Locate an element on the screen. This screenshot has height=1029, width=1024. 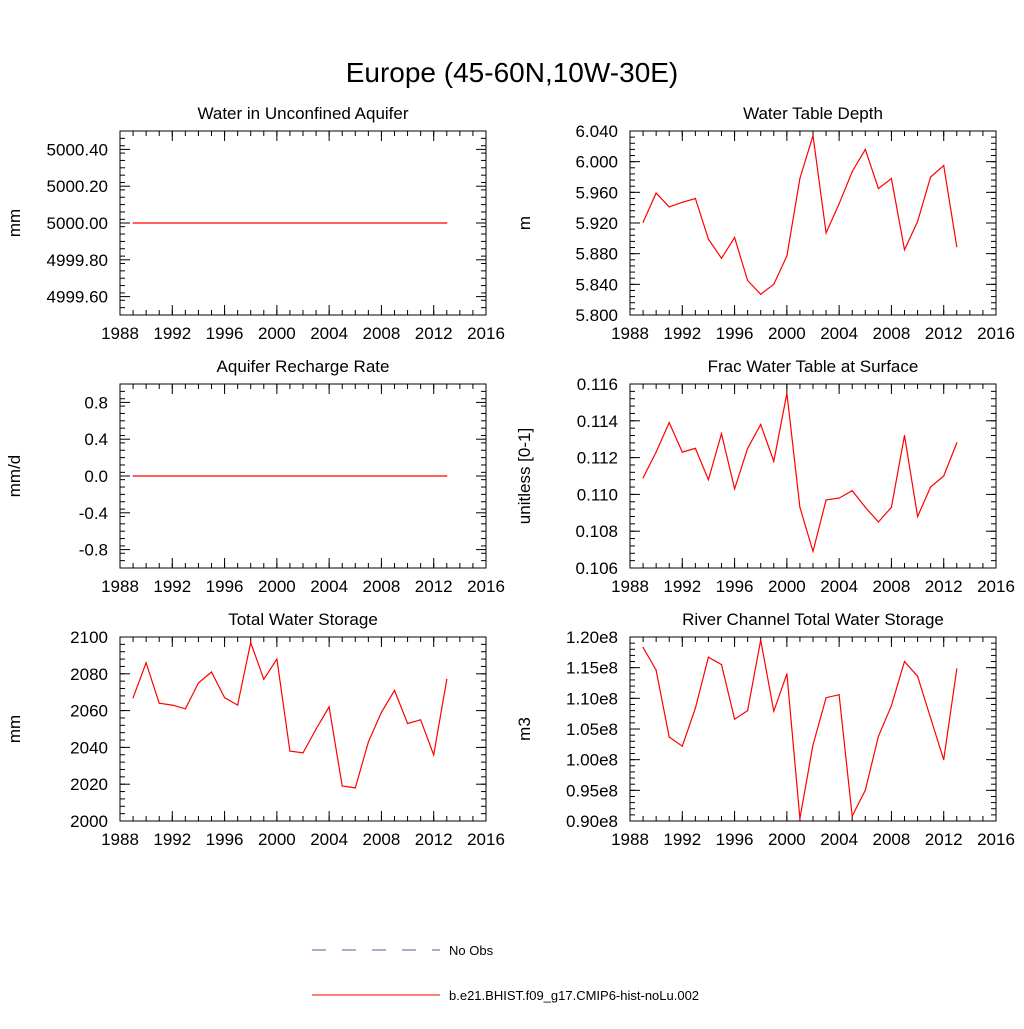
y-tick-label: 4999.60 is located at coordinates (77, 297).